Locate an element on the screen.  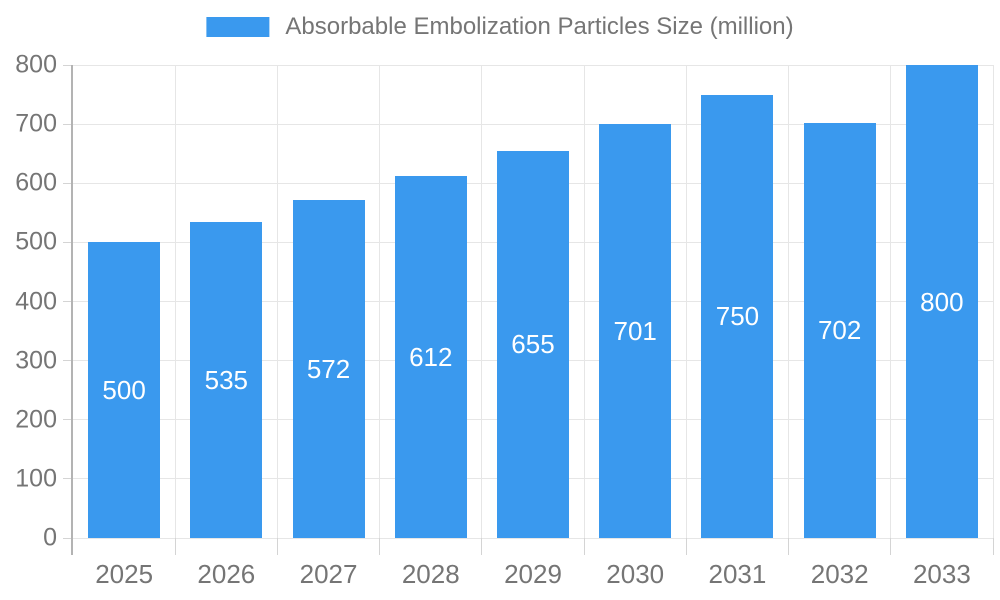
bar-value-label: 701 is located at coordinates (635, 330).